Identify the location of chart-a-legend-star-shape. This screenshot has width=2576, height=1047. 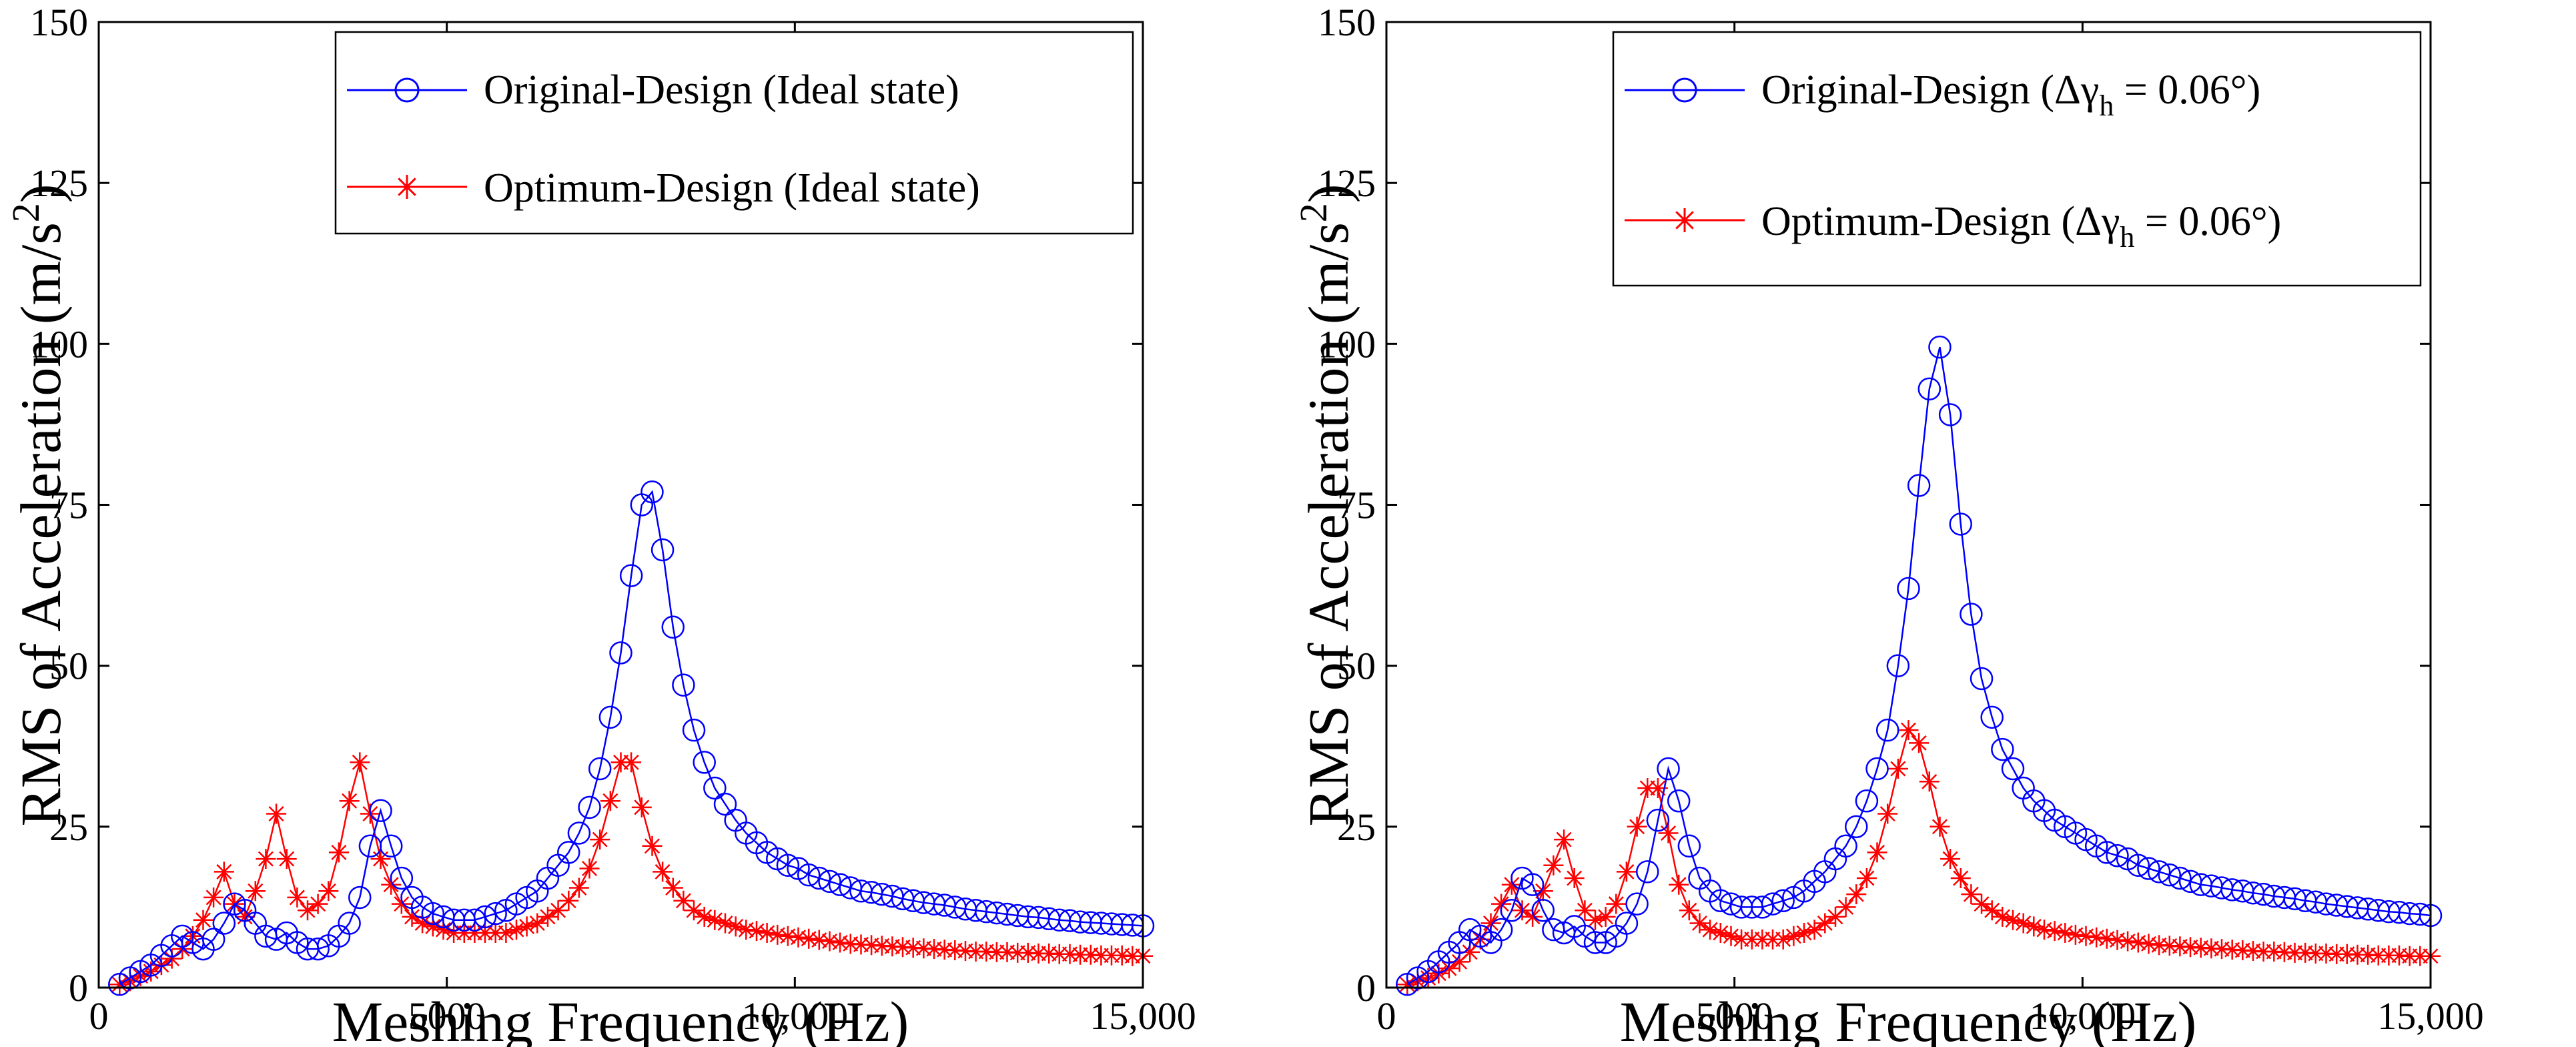
(407, 187).